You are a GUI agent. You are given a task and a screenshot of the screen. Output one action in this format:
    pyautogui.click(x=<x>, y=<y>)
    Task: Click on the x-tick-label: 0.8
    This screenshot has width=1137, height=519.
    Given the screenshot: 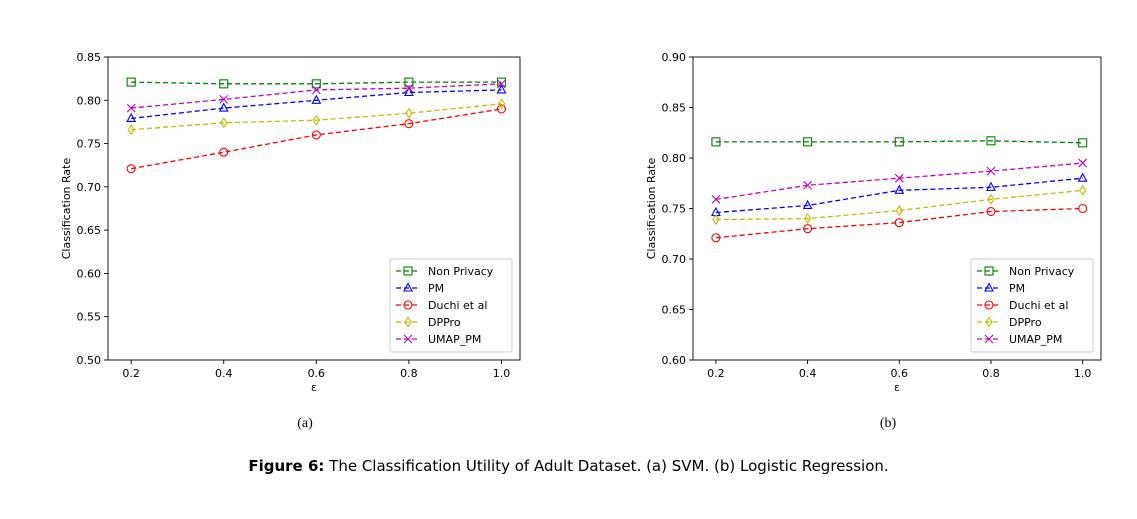 What is the action you would take?
    pyautogui.click(x=409, y=373)
    